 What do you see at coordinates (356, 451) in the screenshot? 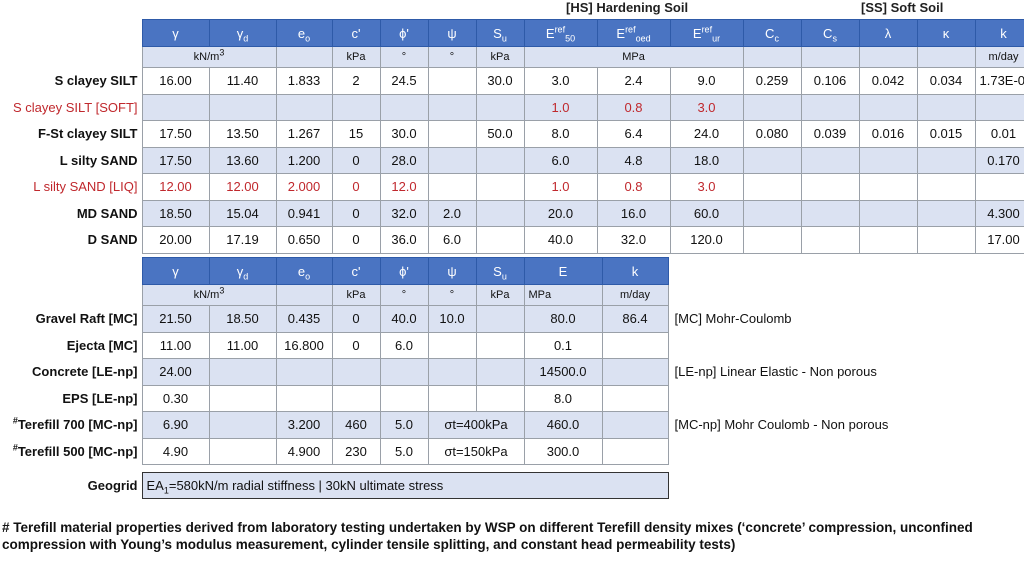
I see `table-cell: 230` at bounding box center [356, 451].